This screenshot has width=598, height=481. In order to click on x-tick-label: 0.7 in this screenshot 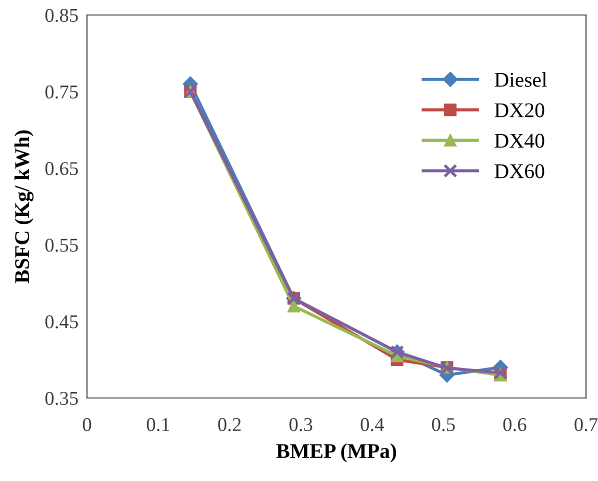, I will do `click(586, 425)`.